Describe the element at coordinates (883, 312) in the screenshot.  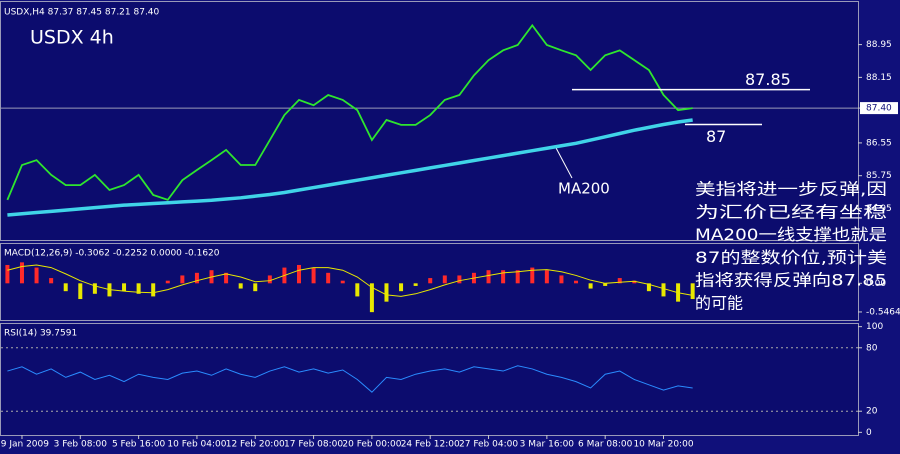
I see `y-tick-label: -0.5464` at that location.